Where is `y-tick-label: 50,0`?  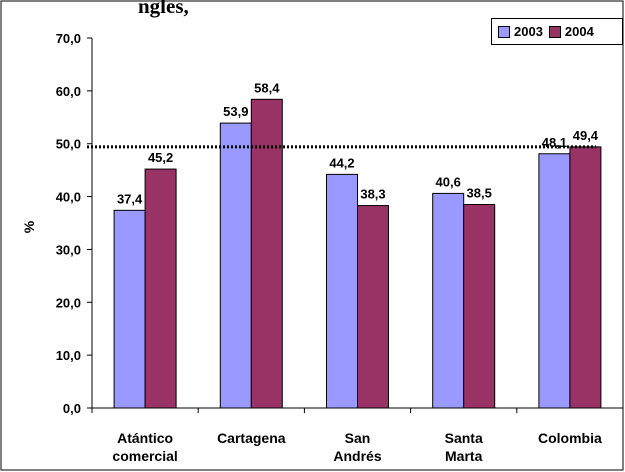 y-tick-label: 50,0 is located at coordinates (68, 144).